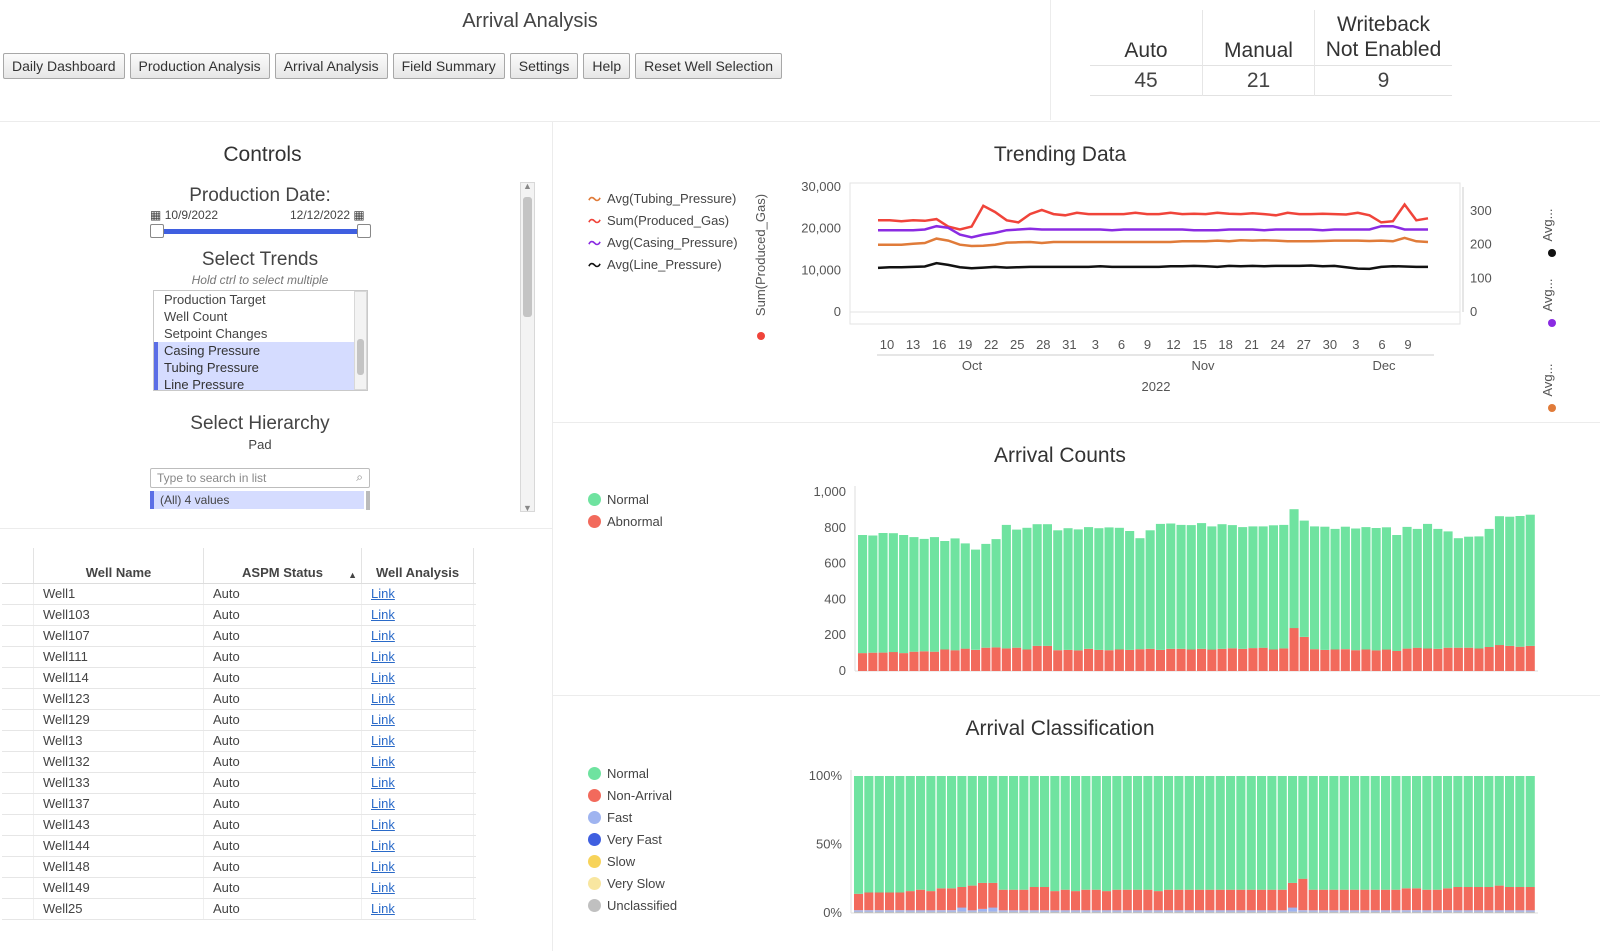 Image resolution: width=1600 pixels, height=951 pixels. What do you see at coordinates (254, 383) in the screenshot?
I see `trend-option: Line Pressure` at bounding box center [254, 383].